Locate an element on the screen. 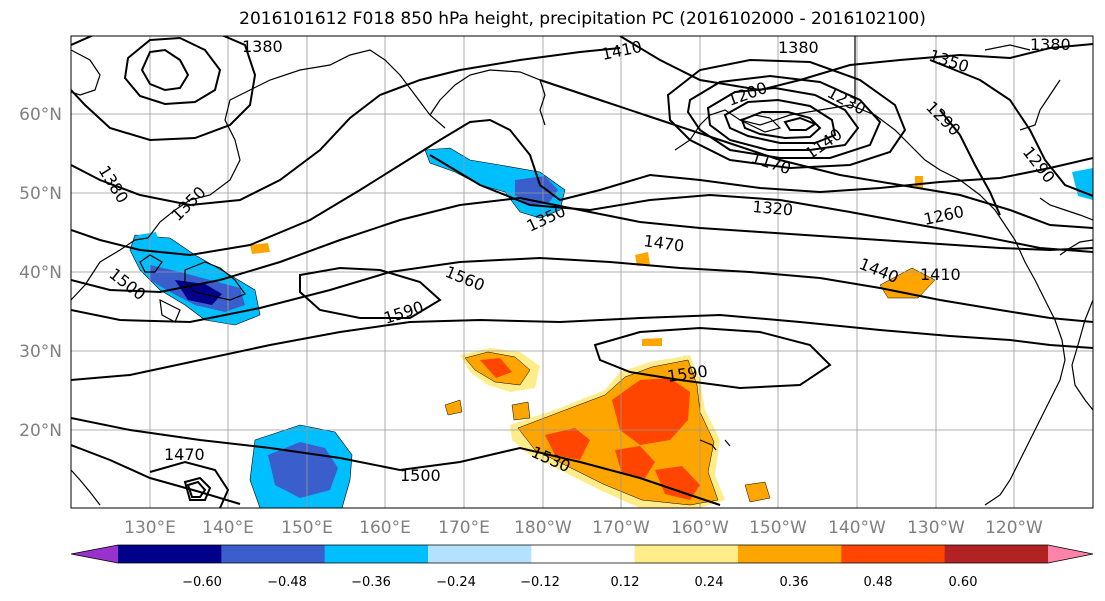 The width and height of the screenshot is (1105, 601). lon-label: 160°E is located at coordinates (385, 528).